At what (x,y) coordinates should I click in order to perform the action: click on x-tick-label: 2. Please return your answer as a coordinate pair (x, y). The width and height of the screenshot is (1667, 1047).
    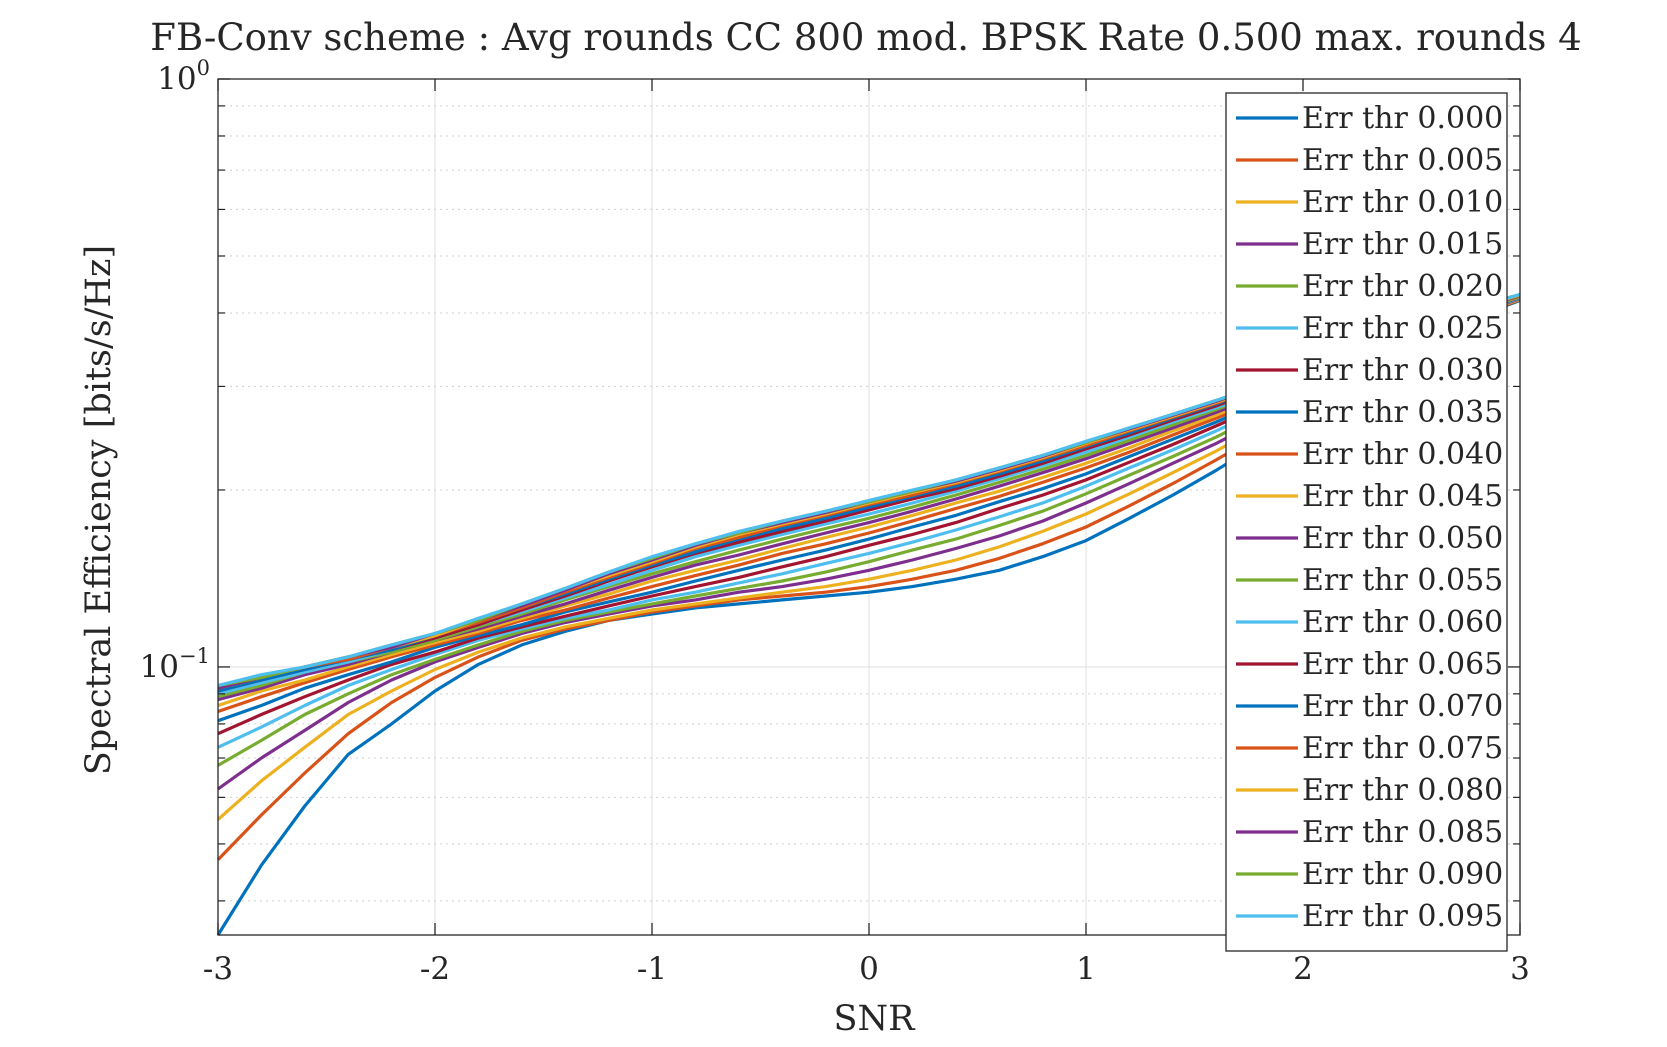
    Looking at the image, I should click on (1303, 969).